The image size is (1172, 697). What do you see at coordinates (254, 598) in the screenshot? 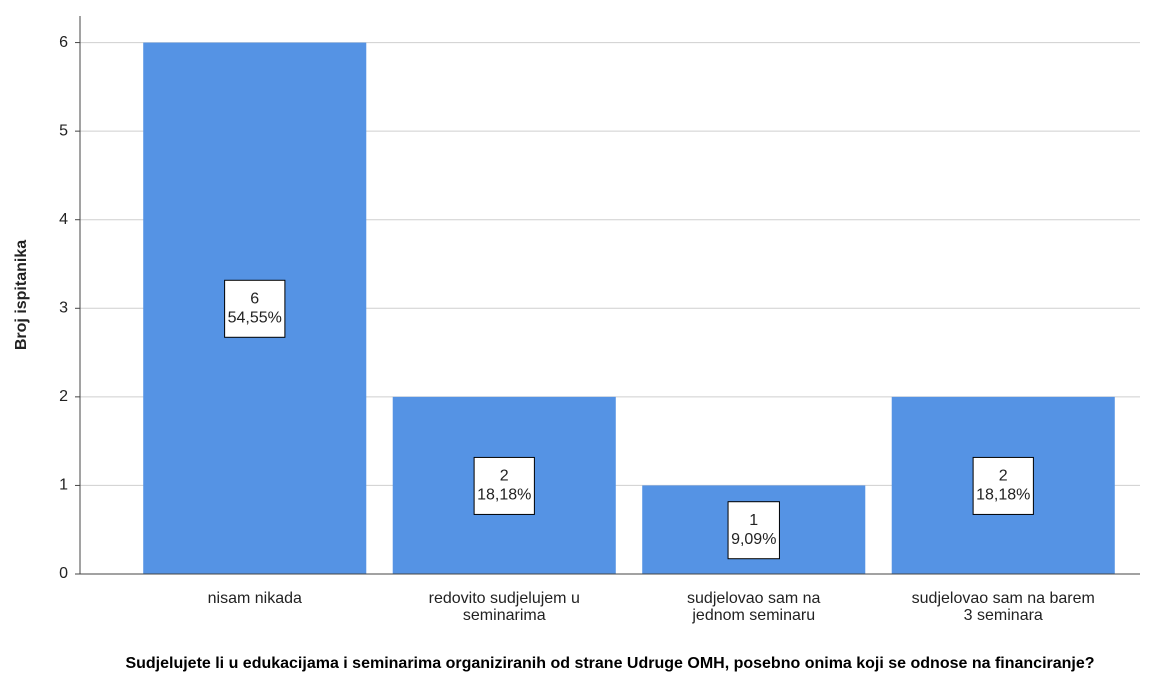
I see `x-tick-label: nisam nikada` at bounding box center [254, 598].